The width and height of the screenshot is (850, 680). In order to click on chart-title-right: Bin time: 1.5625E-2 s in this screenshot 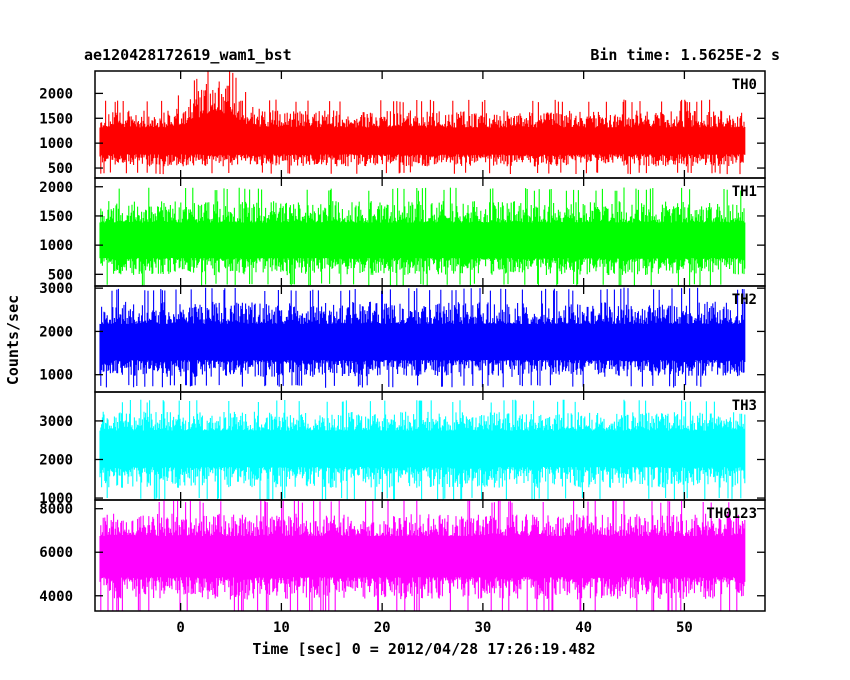, I will do `click(685, 55)`.